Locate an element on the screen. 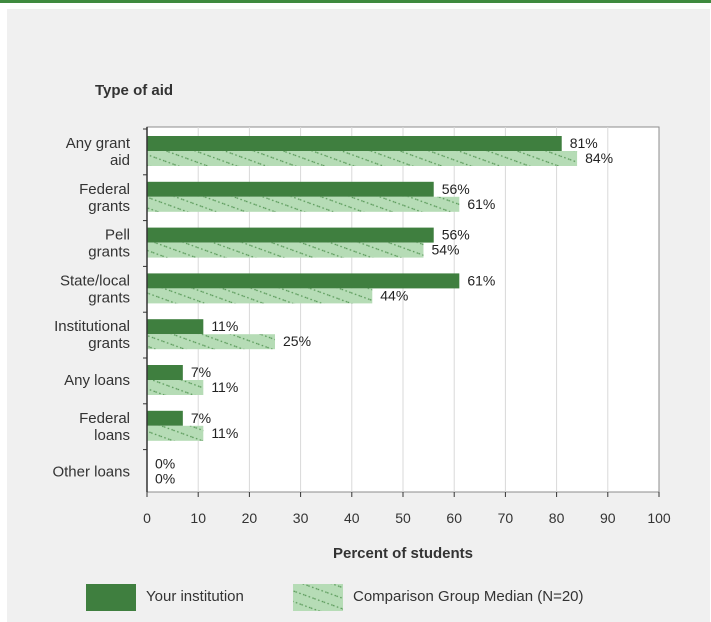  value-label-comparison-group: 0% is located at coordinates (165, 479).